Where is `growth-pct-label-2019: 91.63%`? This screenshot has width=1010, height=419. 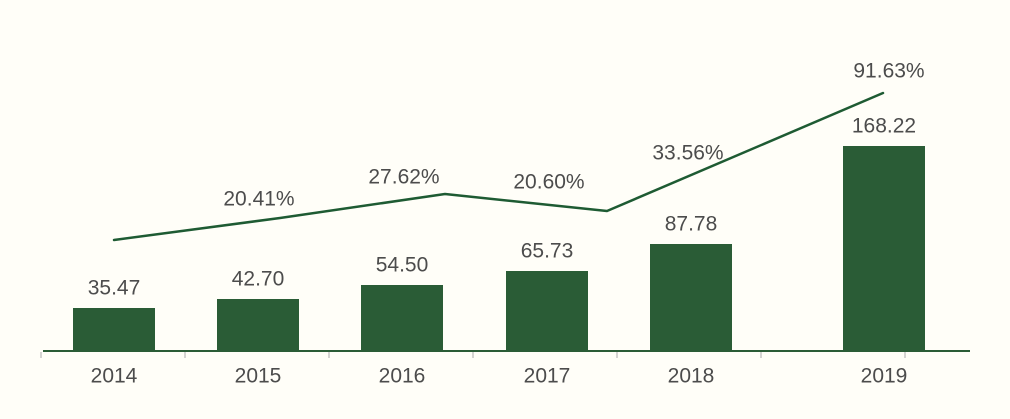 growth-pct-label-2019: 91.63% is located at coordinates (889, 71).